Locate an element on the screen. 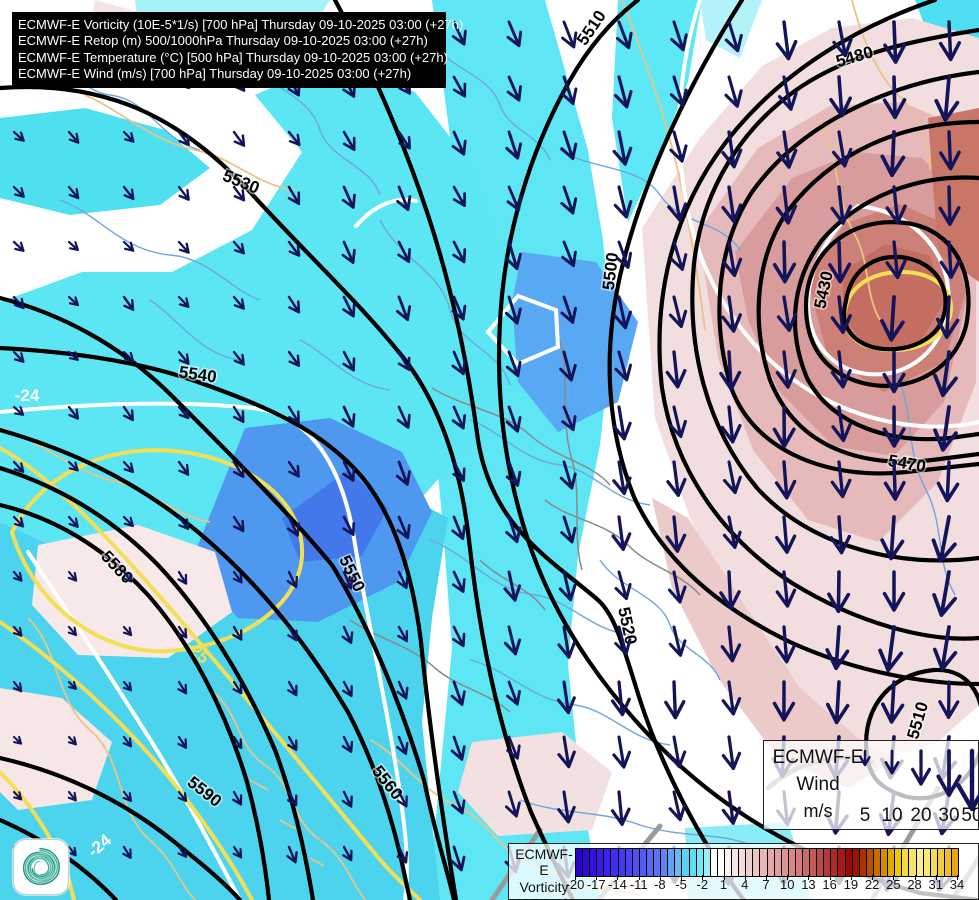 The height and width of the screenshot is (900, 979). vorticity-fill-blue-mid-center is located at coordinates (575, 342).